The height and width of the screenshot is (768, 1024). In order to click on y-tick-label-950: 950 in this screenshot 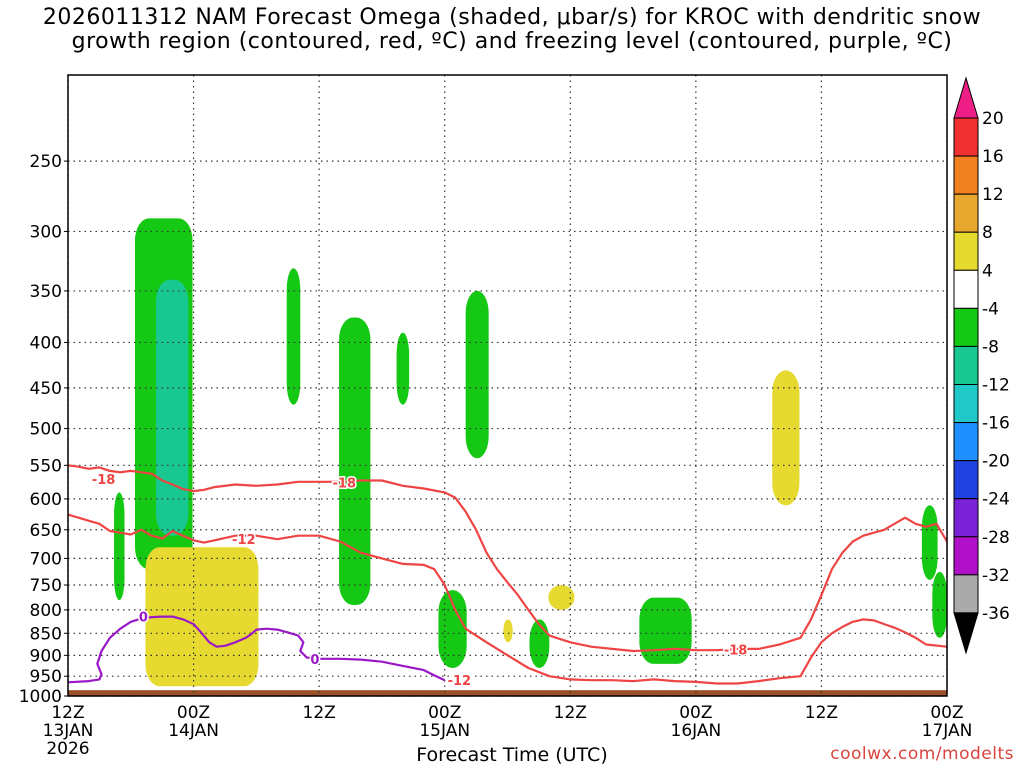, I will do `click(46, 677)`.